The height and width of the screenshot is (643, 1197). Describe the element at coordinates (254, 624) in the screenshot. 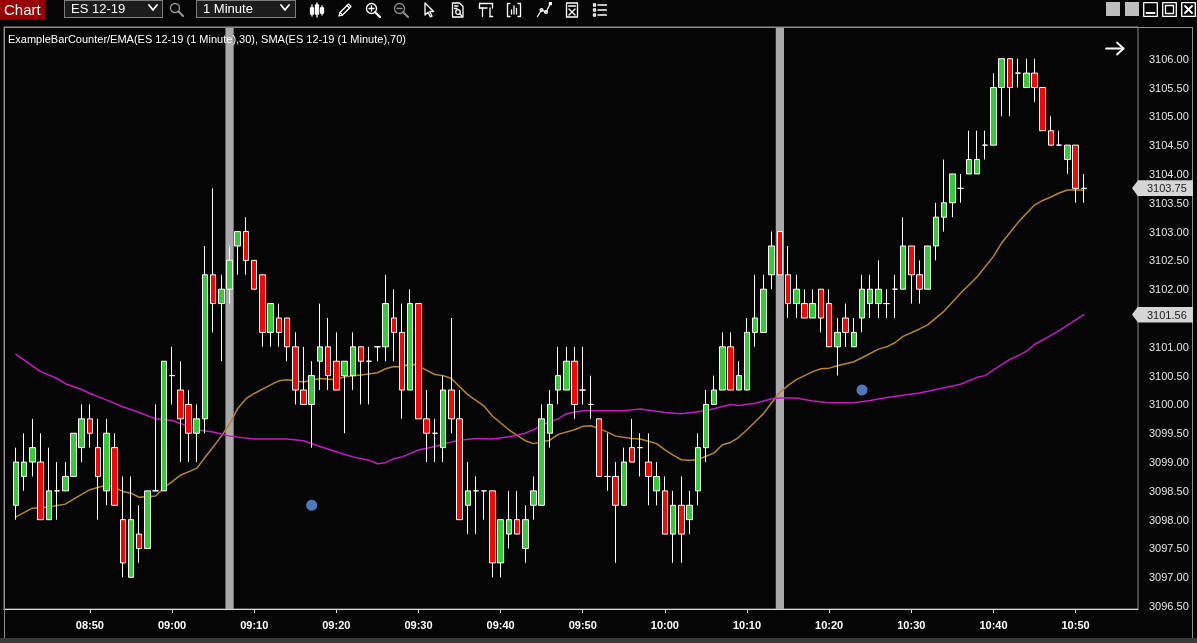

I see `x-tick-label: 09:10` at that location.